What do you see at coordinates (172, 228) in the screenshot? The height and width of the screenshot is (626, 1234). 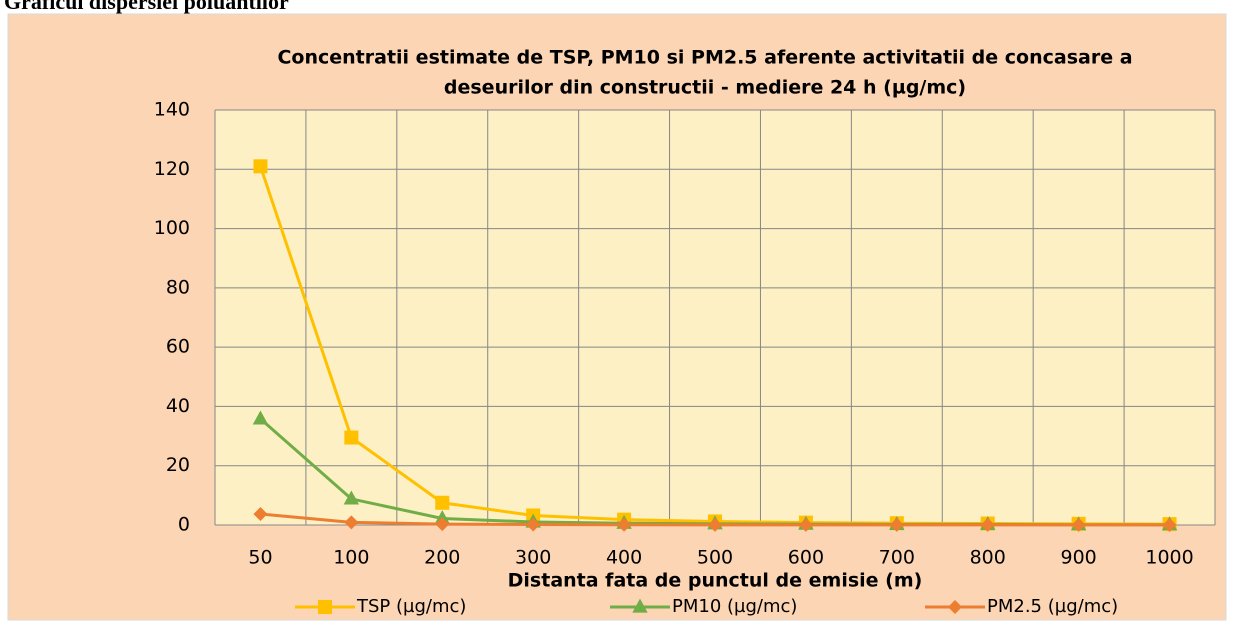 I see `y-tick-label: 100` at bounding box center [172, 228].